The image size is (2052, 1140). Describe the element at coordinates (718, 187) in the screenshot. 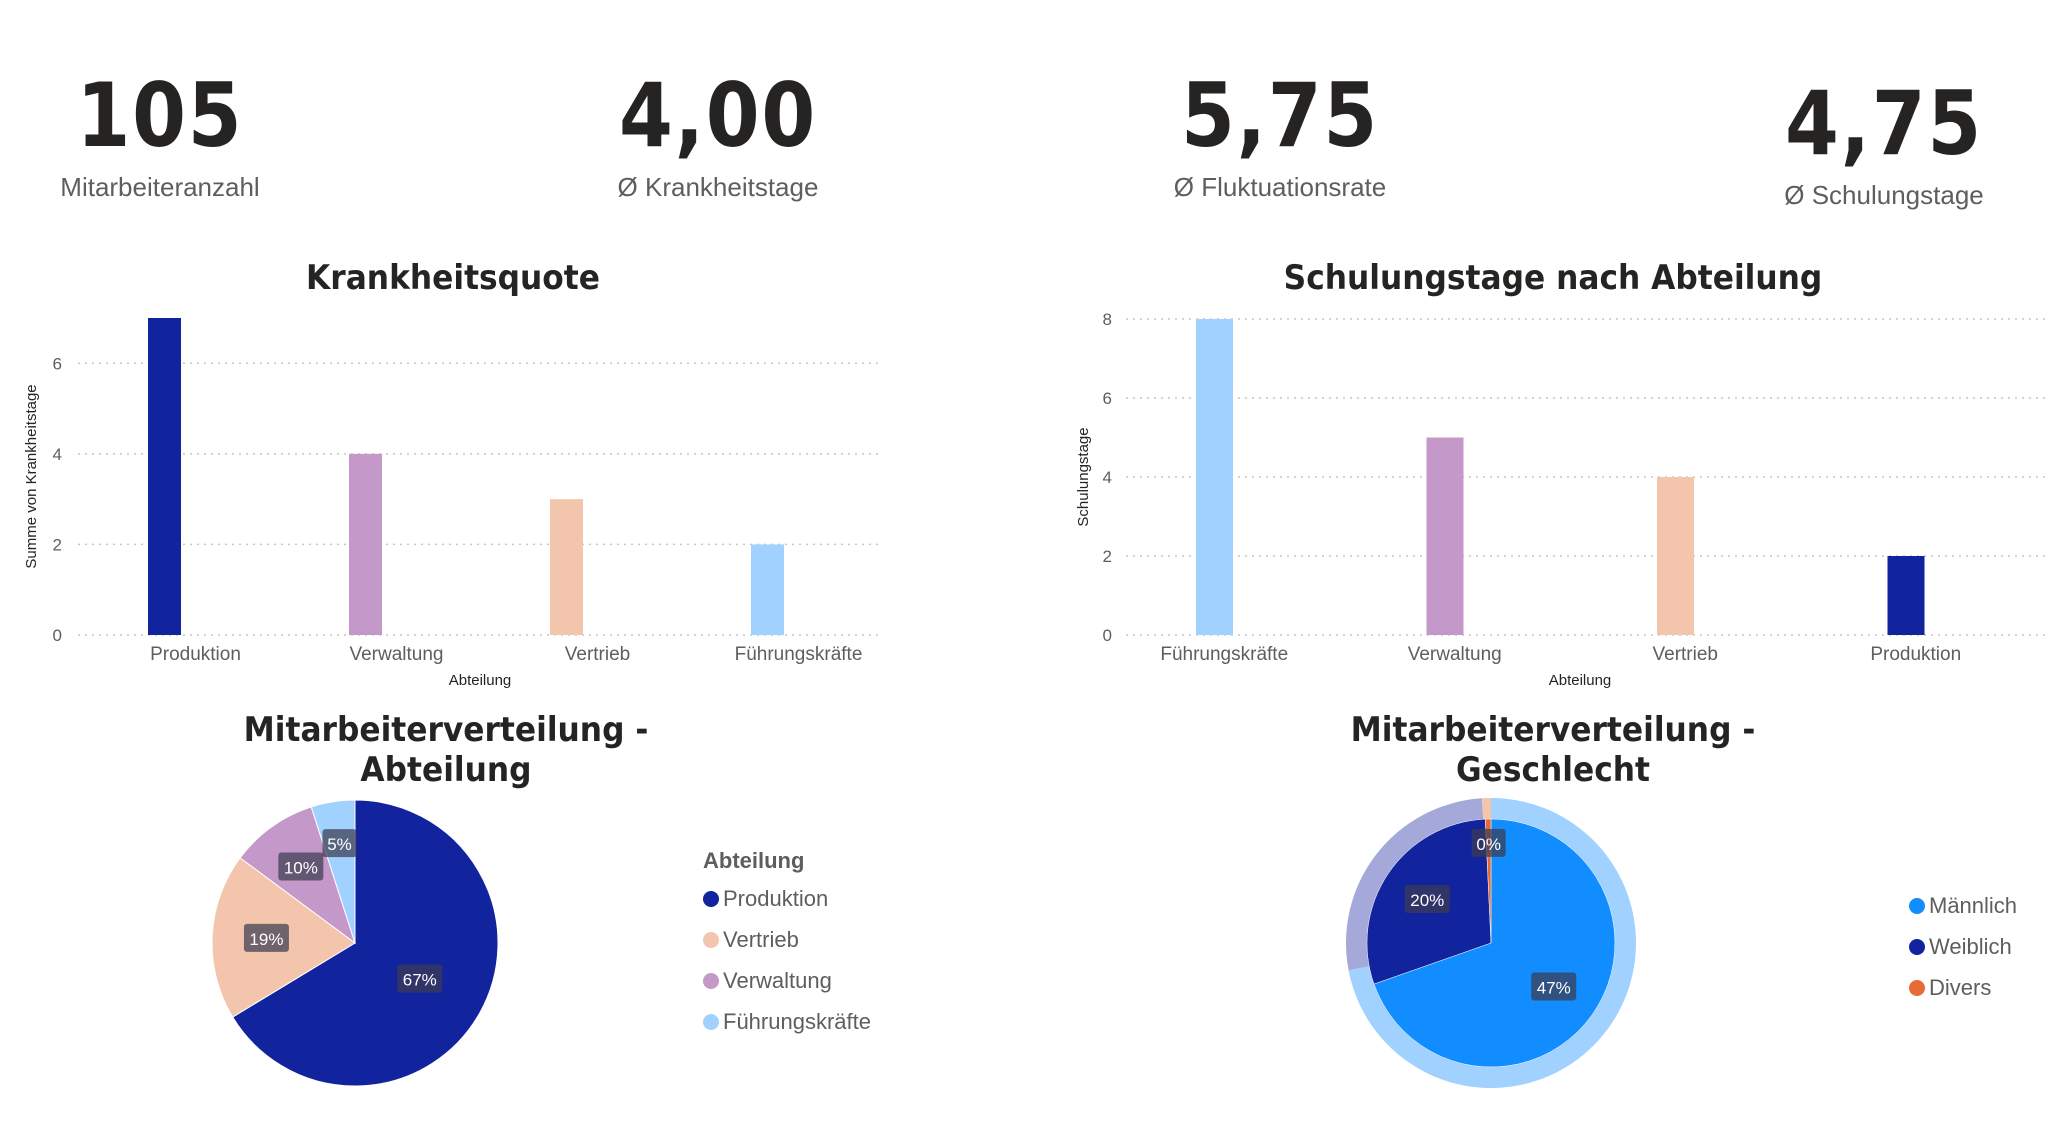

I see `kpi-label: Ø Krankheitstage` at that location.